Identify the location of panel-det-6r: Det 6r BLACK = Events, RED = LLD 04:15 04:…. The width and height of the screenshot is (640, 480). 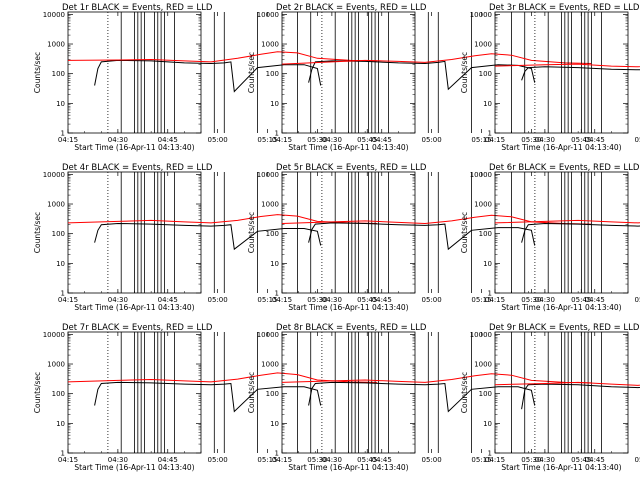
(550, 237).